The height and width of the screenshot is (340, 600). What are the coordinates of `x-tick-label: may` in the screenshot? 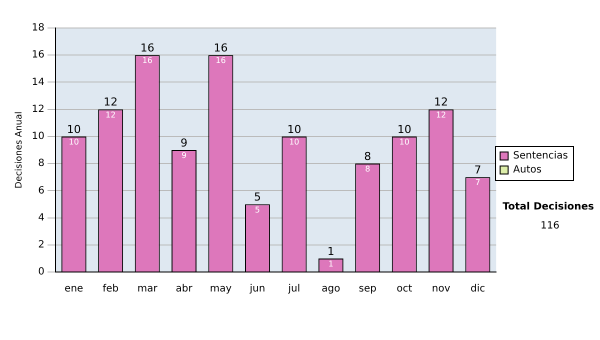 It's located at (221, 289).